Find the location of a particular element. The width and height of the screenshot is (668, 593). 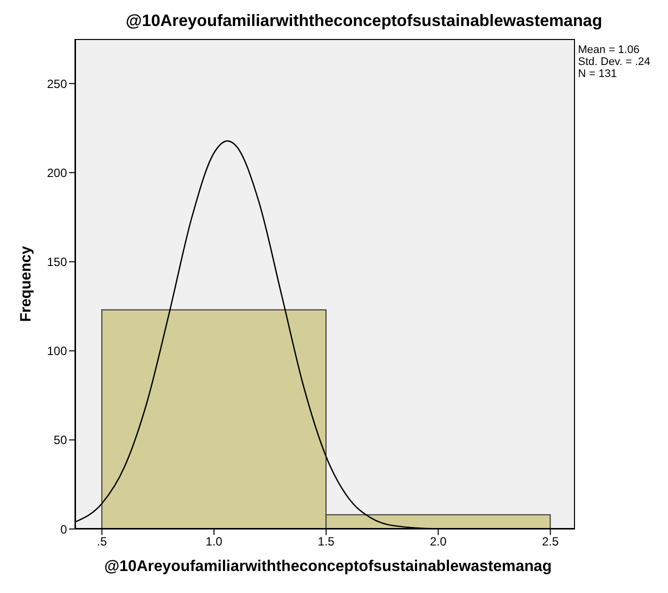

x-tick-label: 2.0 is located at coordinates (438, 541).